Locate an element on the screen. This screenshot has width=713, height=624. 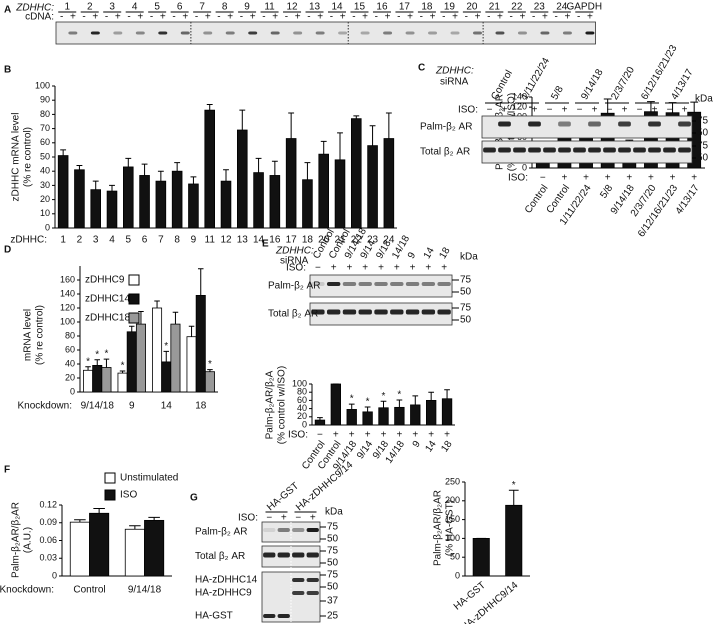
y-tick-label: 50 is located at coordinates (455, 557).